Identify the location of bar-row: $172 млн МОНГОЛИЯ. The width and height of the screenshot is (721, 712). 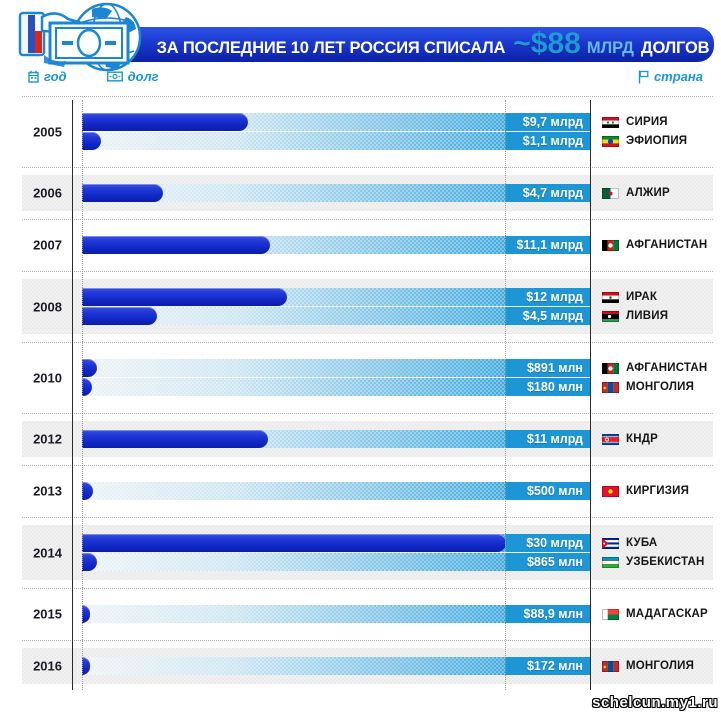
(397, 666).